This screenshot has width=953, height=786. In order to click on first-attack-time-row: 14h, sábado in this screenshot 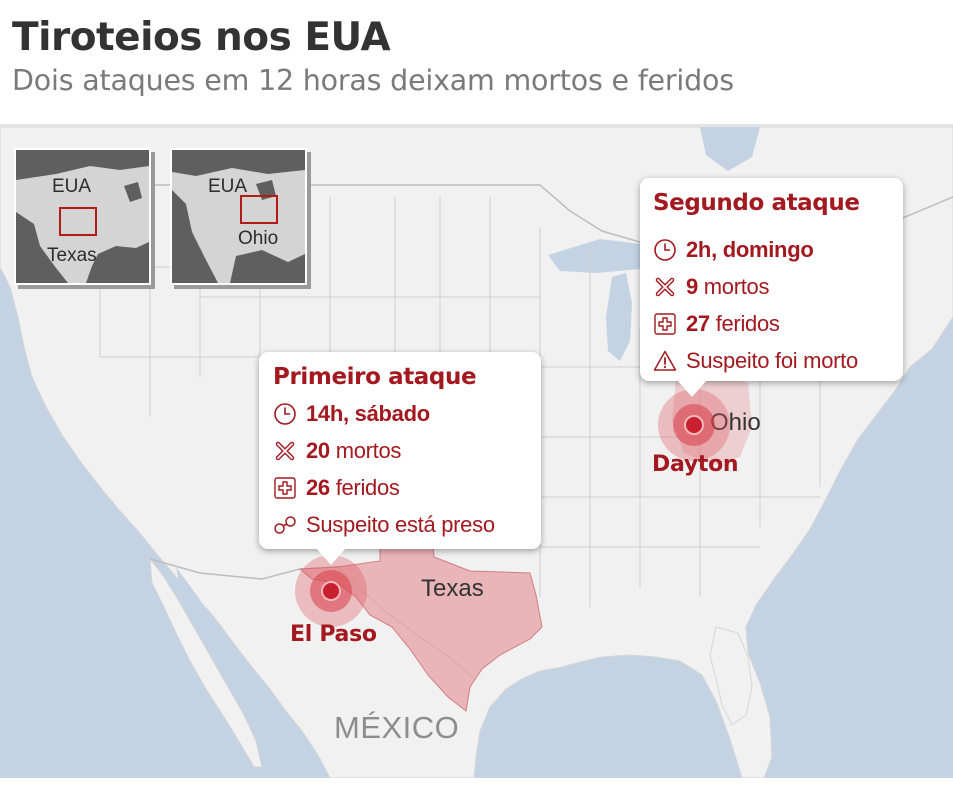, I will do `click(351, 414)`.